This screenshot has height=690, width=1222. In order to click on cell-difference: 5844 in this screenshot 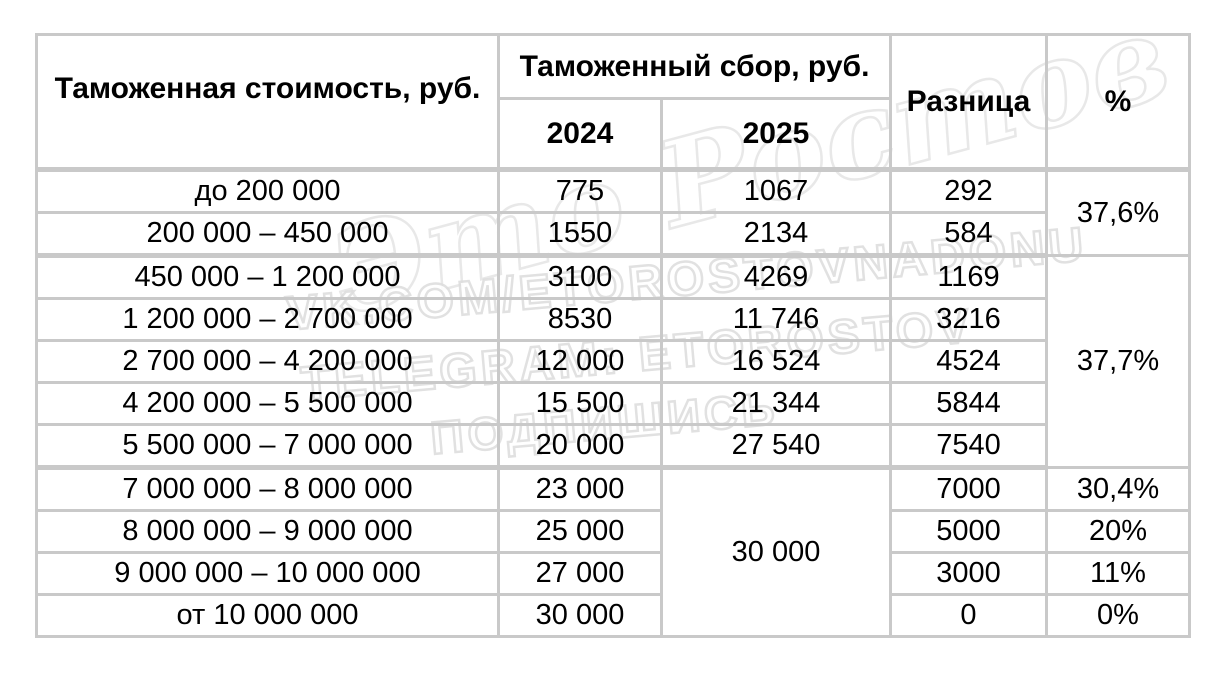, I will do `click(968, 403)`.